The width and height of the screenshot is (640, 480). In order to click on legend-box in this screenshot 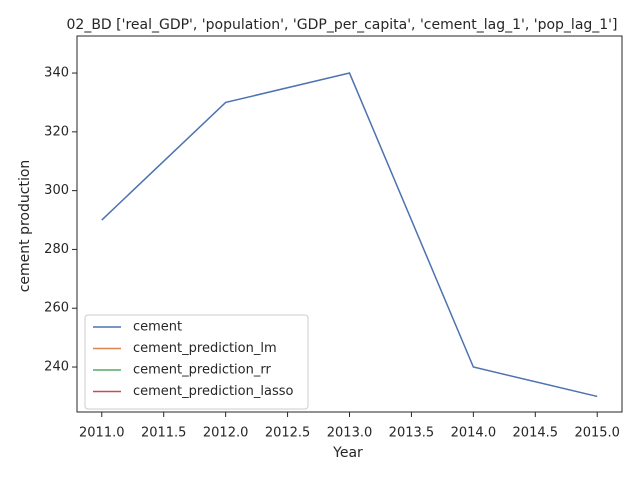, I will do `click(196, 362)`.